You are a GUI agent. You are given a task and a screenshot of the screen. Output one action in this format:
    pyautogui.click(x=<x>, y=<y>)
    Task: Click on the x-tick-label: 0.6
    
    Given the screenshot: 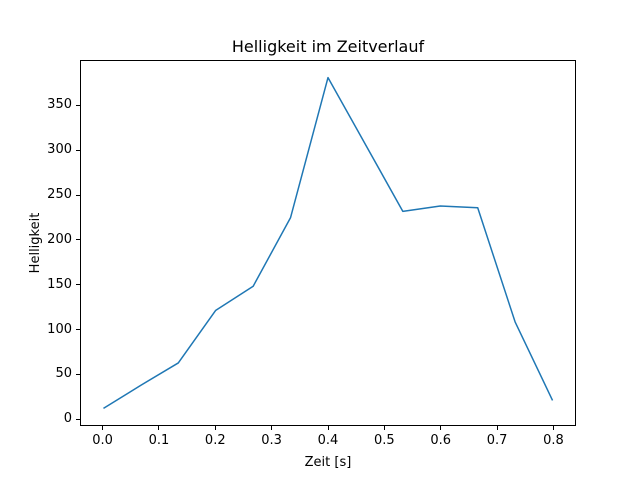 What is the action you would take?
    pyautogui.click(x=441, y=440)
    